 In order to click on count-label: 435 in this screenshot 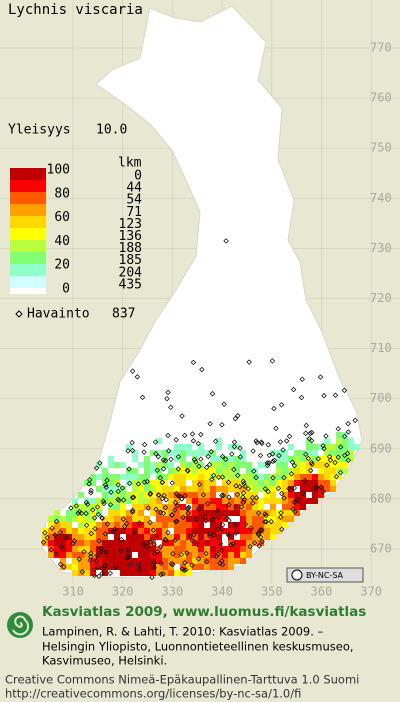, I will do `click(130, 284)`.